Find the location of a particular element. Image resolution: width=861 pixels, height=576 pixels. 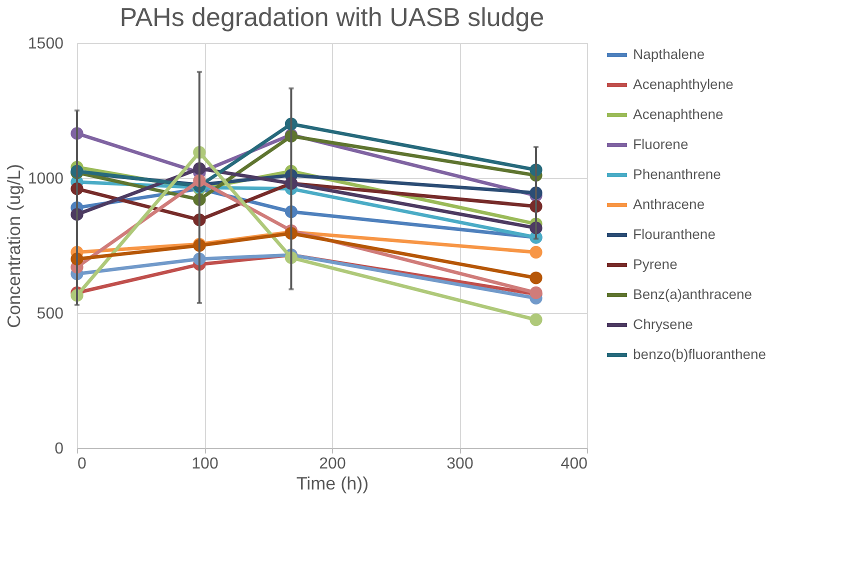

x-tick-label: 100 is located at coordinates (205, 464).